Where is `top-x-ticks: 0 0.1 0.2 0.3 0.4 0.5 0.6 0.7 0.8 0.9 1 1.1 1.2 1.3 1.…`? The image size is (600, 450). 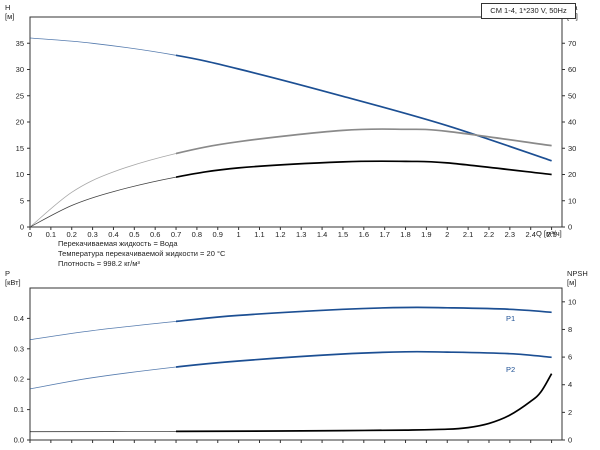
top-x-ticks: 0 0.1 0.2 0.3 0.4 0.5 0.6 0.7 0.8 0.9 1 1.1 1.2 1.3 1.… is located at coordinates (292, 233).